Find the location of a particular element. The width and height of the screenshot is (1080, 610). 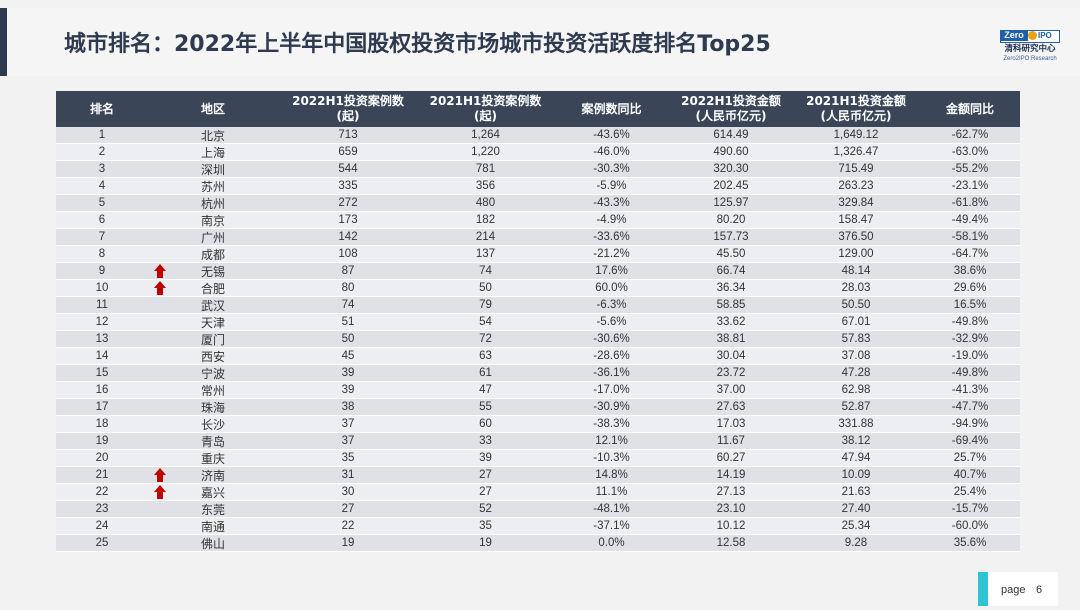

rank-cell: 9 is located at coordinates (102, 271).